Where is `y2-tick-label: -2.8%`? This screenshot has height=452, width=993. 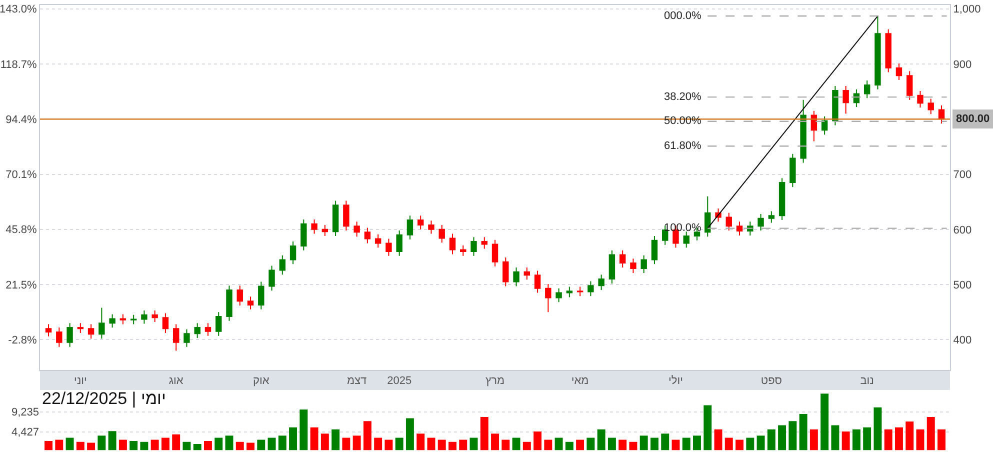
y2-tick-label: -2.8% is located at coordinates (23, 340).